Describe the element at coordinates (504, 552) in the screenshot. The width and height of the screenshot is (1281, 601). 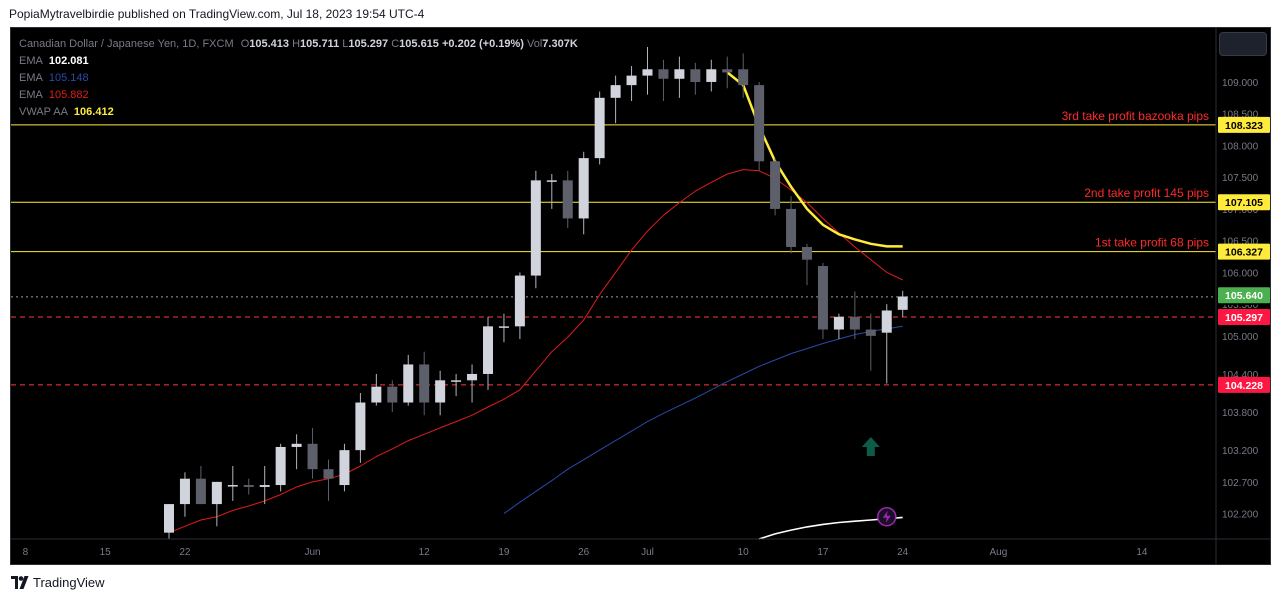
I see `date-tick-label: 19` at that location.